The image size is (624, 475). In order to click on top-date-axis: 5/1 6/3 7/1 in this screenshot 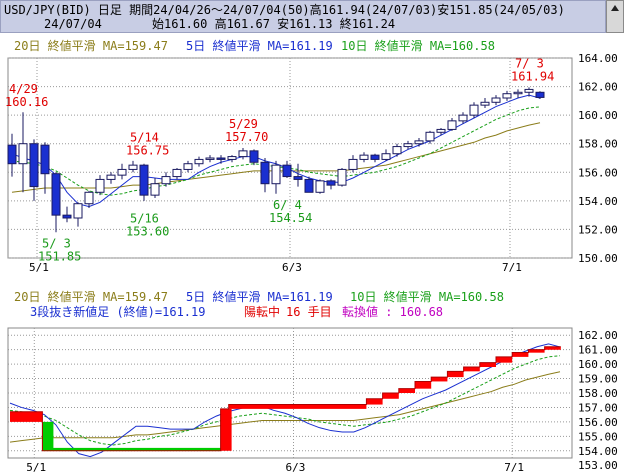, I will do `click(275, 267)`.